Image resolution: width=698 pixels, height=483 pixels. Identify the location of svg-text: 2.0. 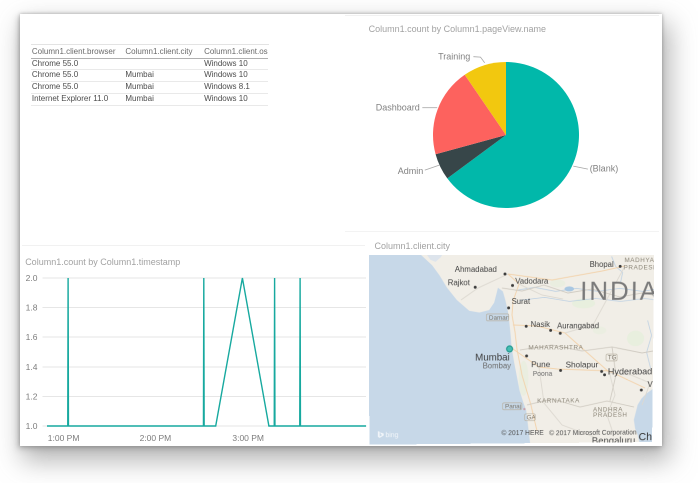
(32, 278).